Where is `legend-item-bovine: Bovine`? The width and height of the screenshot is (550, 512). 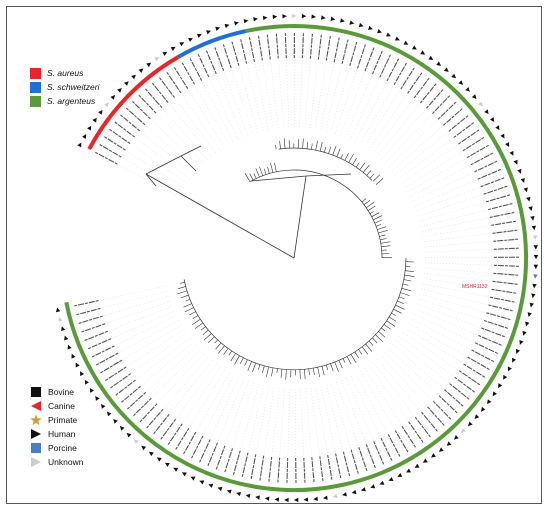 legend-item-bovine: Bovine is located at coordinates (56, 392).